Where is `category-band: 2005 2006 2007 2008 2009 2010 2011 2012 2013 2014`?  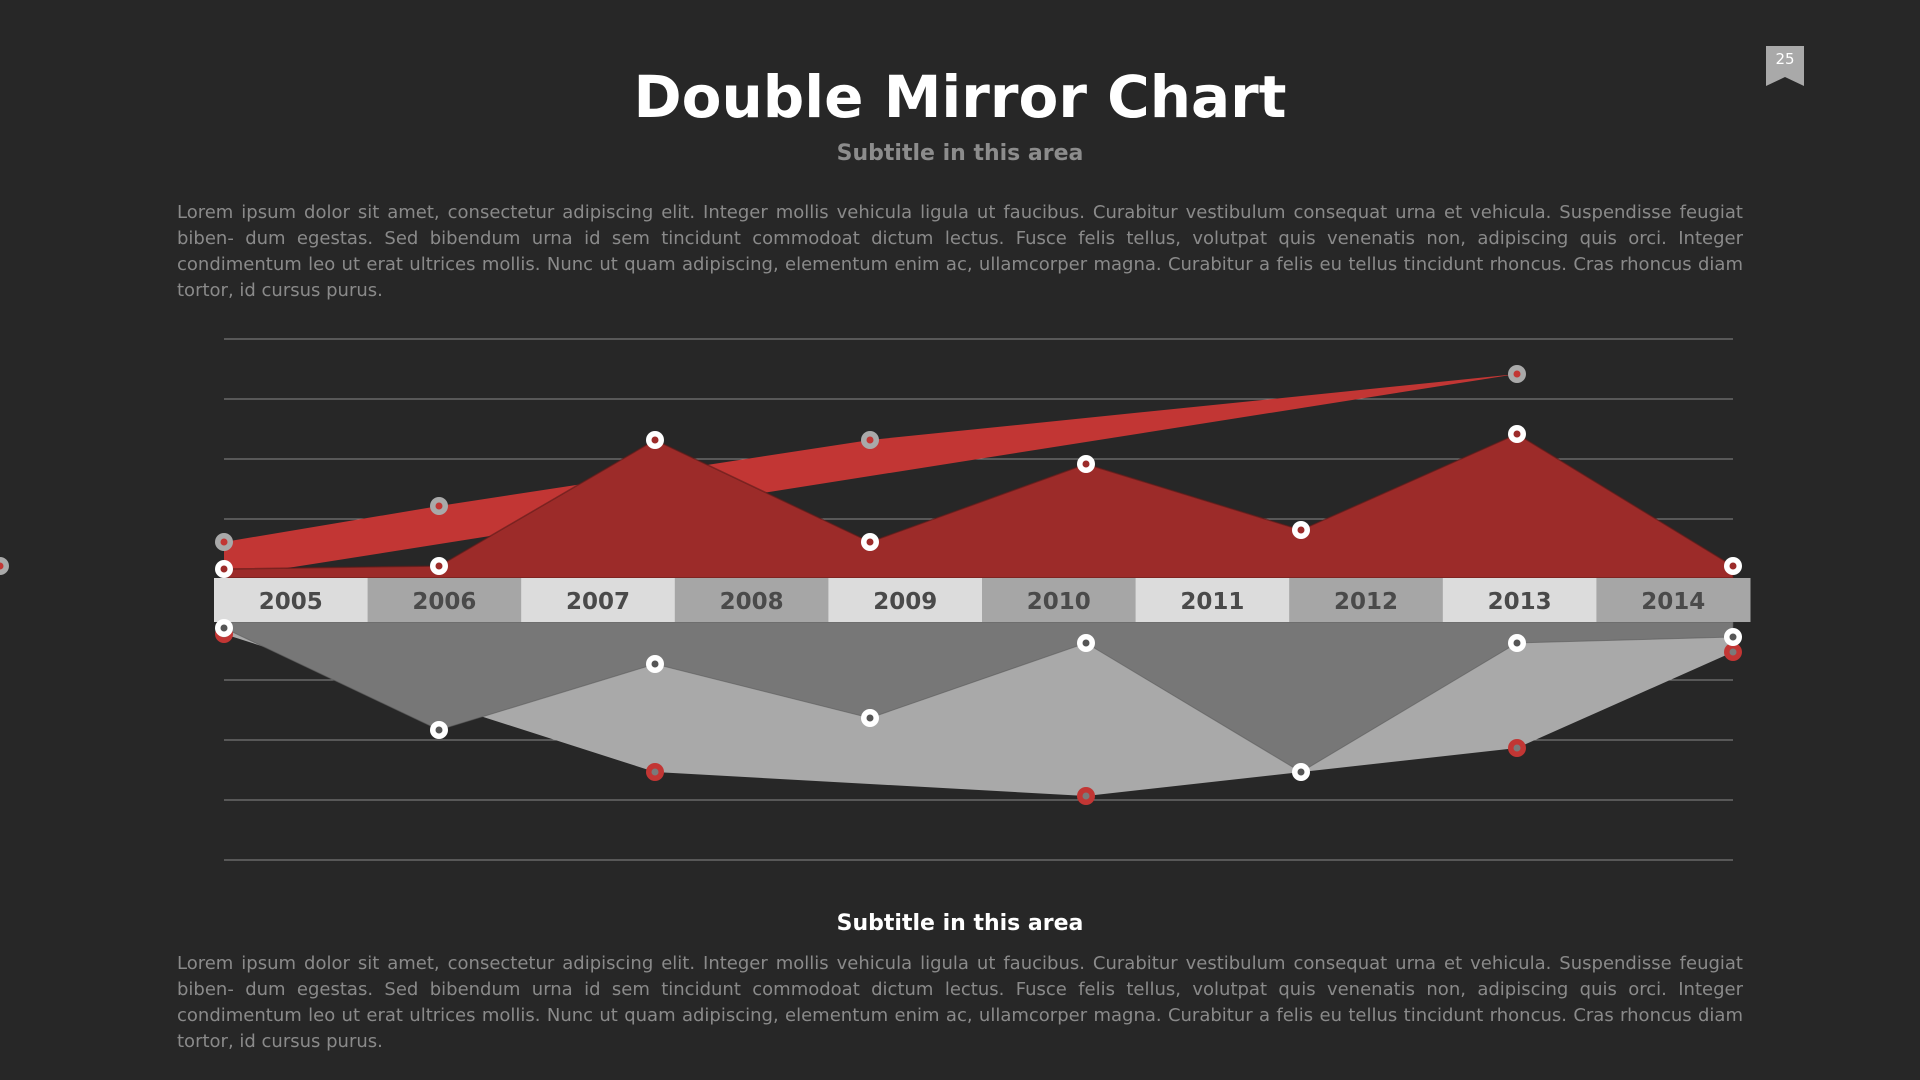
category-band: 2005 2006 2007 2008 2009 2010 2011 2012 2013 2014 is located at coordinates (982, 600).